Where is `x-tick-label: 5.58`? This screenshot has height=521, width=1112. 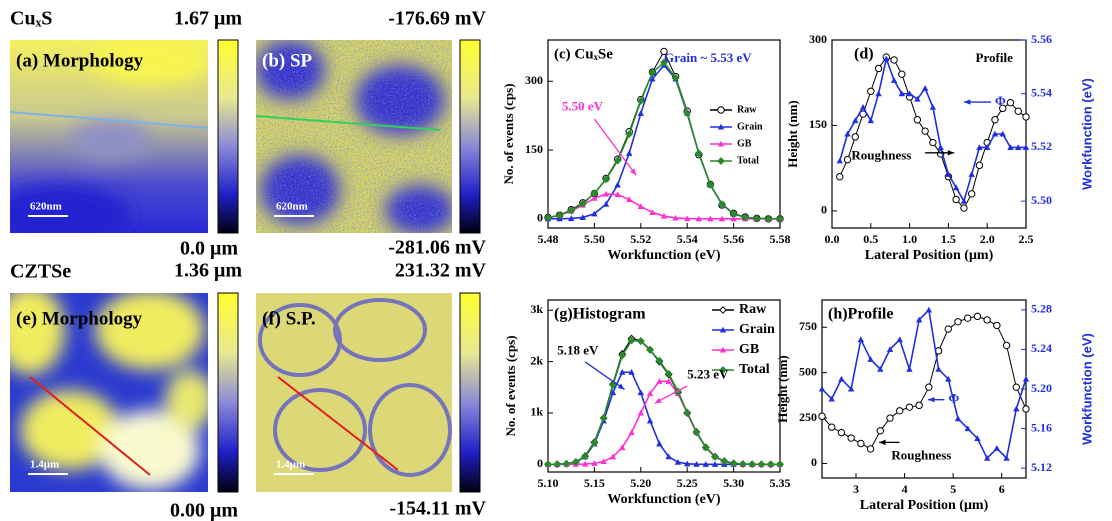 x-tick-label: 5.58 is located at coordinates (780, 239).